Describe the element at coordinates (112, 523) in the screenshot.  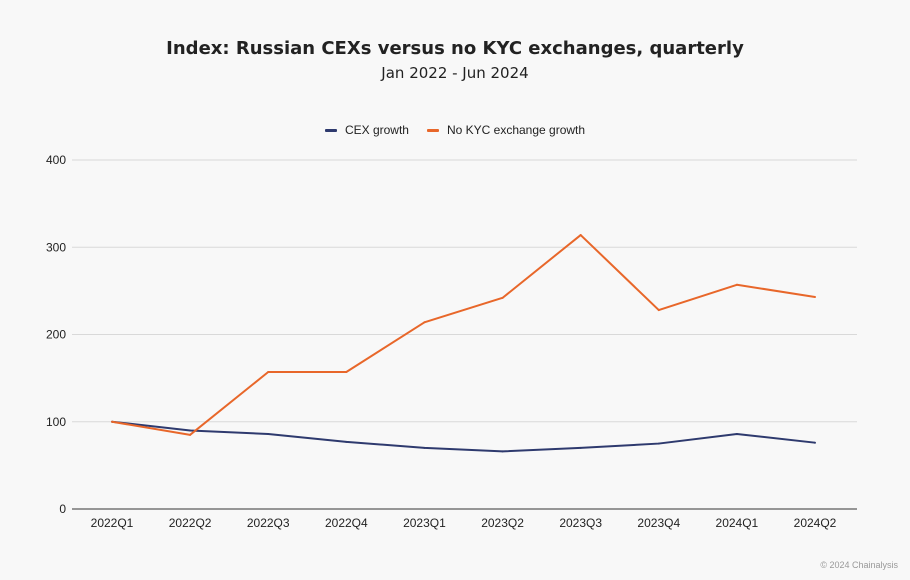
I see `x-tick-label: 2022Q1` at that location.